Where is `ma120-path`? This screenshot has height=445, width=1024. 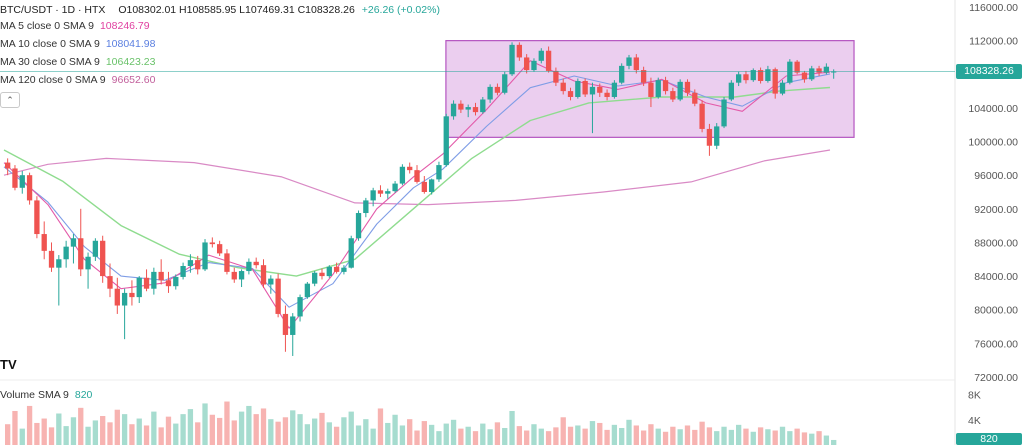
ma120-path is located at coordinates (417, 177).